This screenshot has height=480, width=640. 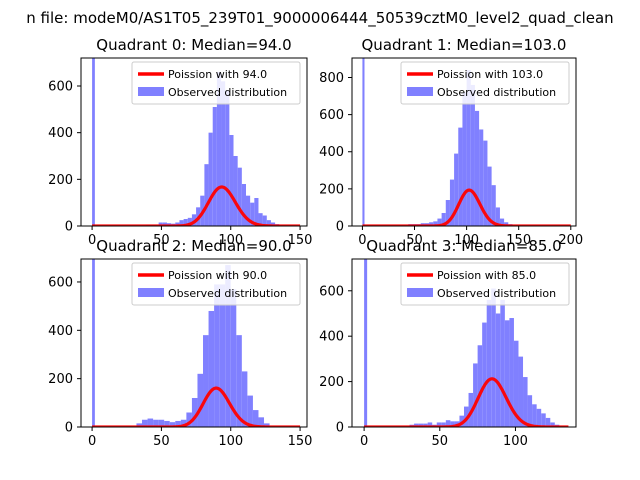 I want to click on poisson-line, so click(x=466, y=207).